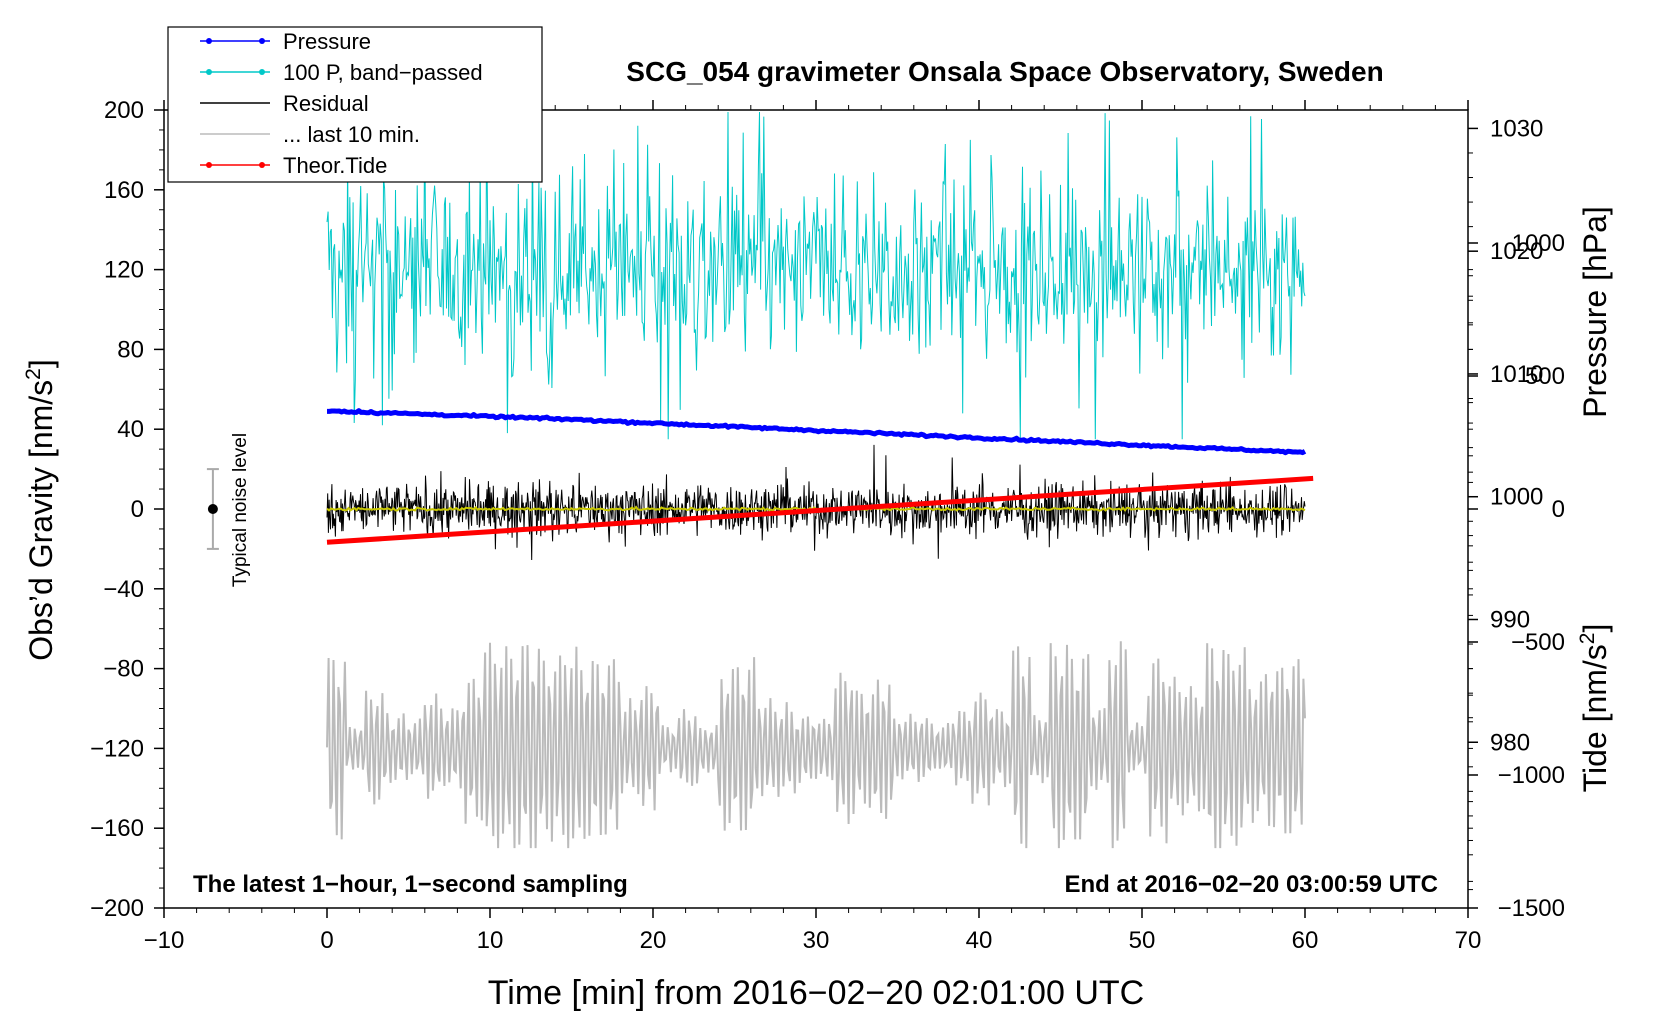 The width and height of the screenshot is (1660, 1020). Describe the element at coordinates (1516, 128) in the screenshot. I see `pressure-tick-label: 1030` at that location.